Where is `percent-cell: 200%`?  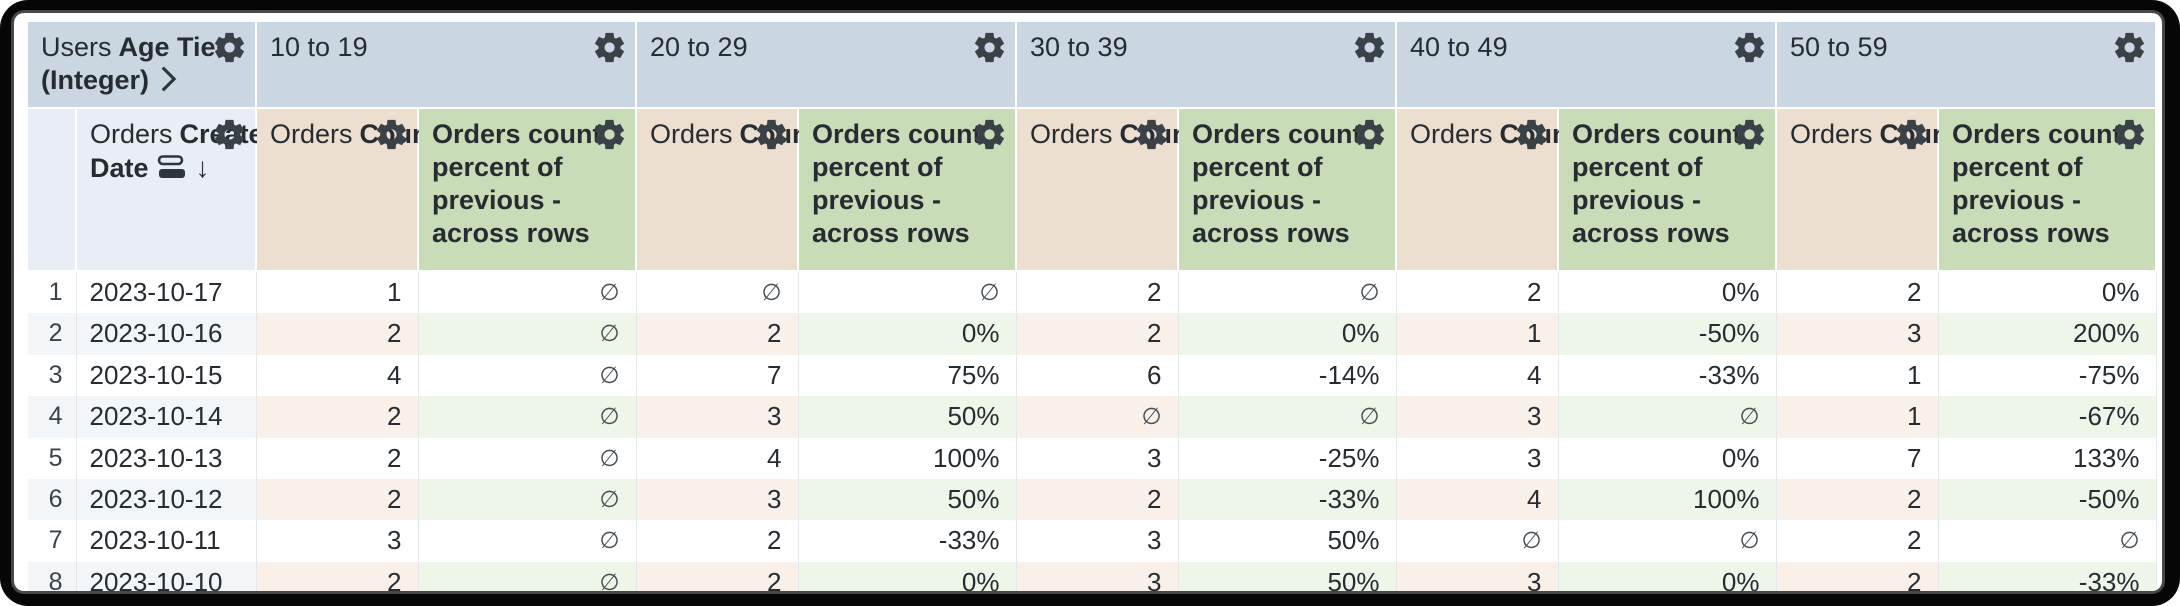 percent-cell: 200% is located at coordinates (2047, 334).